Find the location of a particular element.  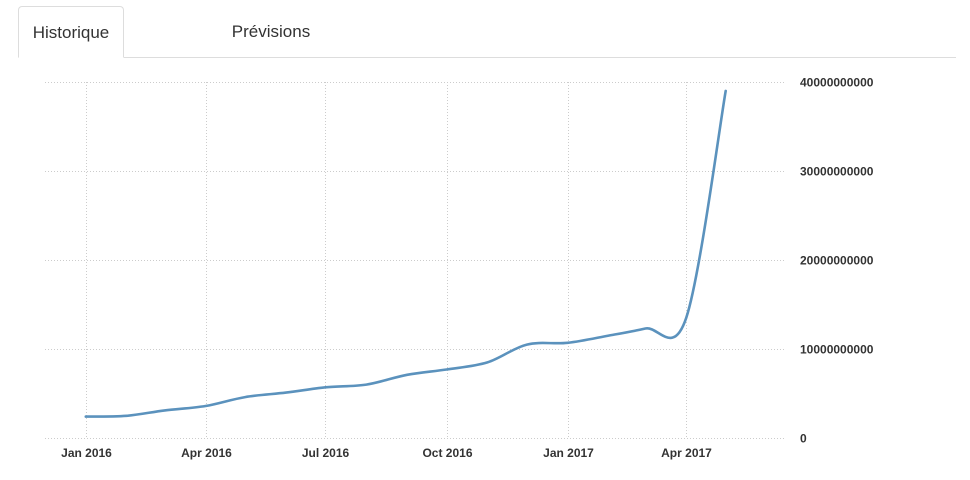

tab-historique: Historique is located at coordinates (71, 32).